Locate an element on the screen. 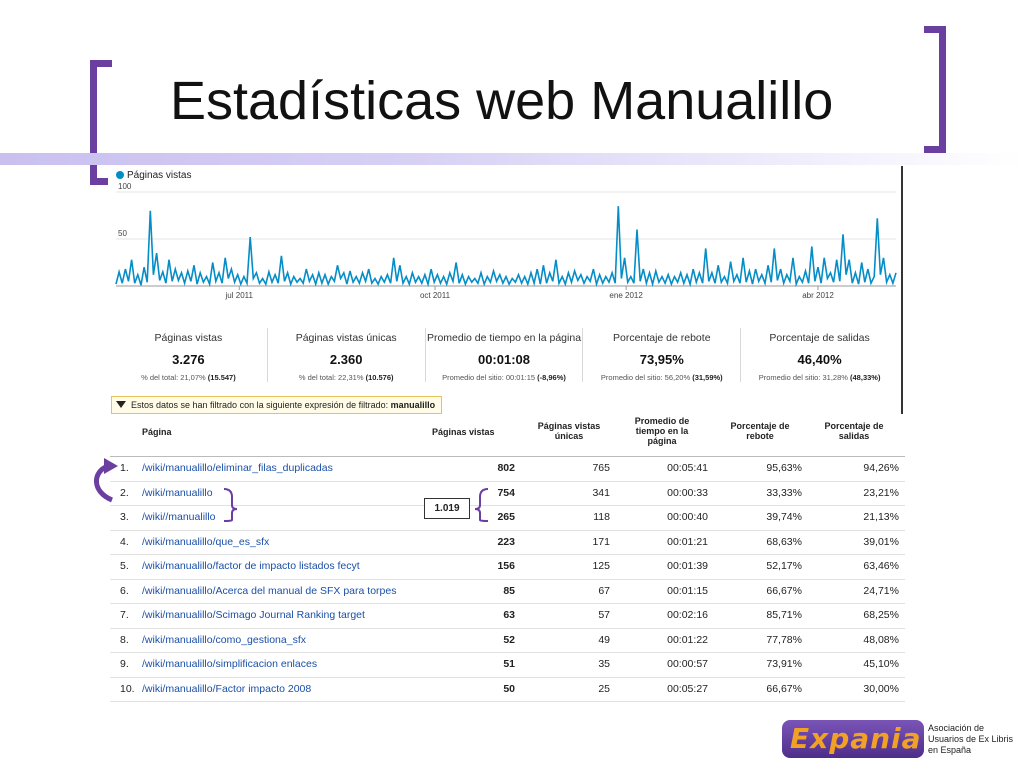 Image resolution: width=1024 pixels, height=768 pixels. left-brace-icon is located at coordinates (230, 505).